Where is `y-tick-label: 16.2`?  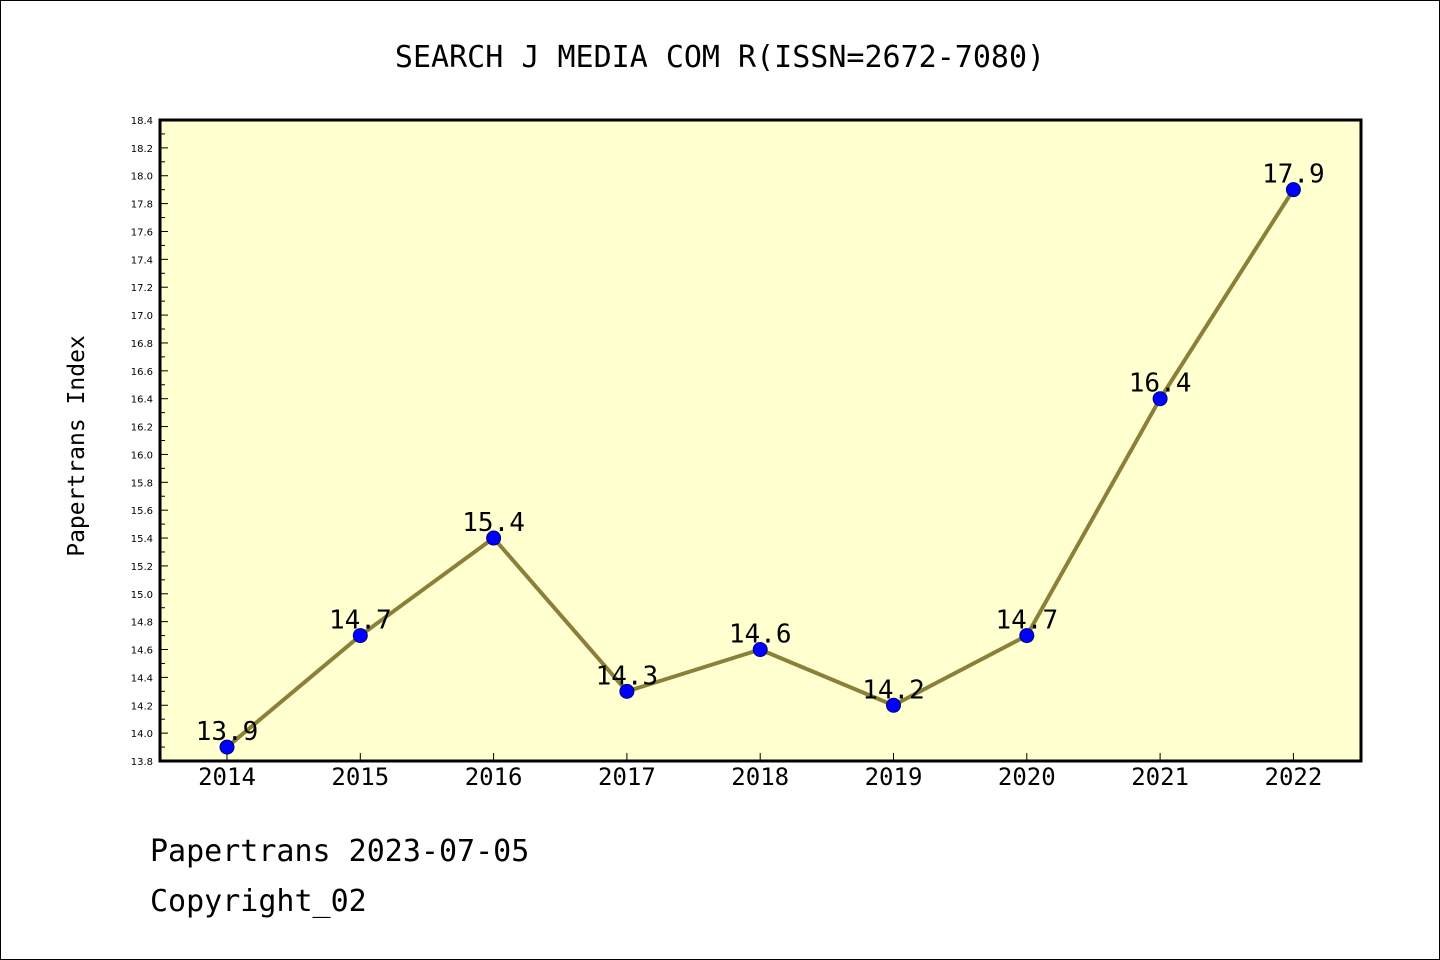
y-tick-label: 16.2 is located at coordinates (142, 428).